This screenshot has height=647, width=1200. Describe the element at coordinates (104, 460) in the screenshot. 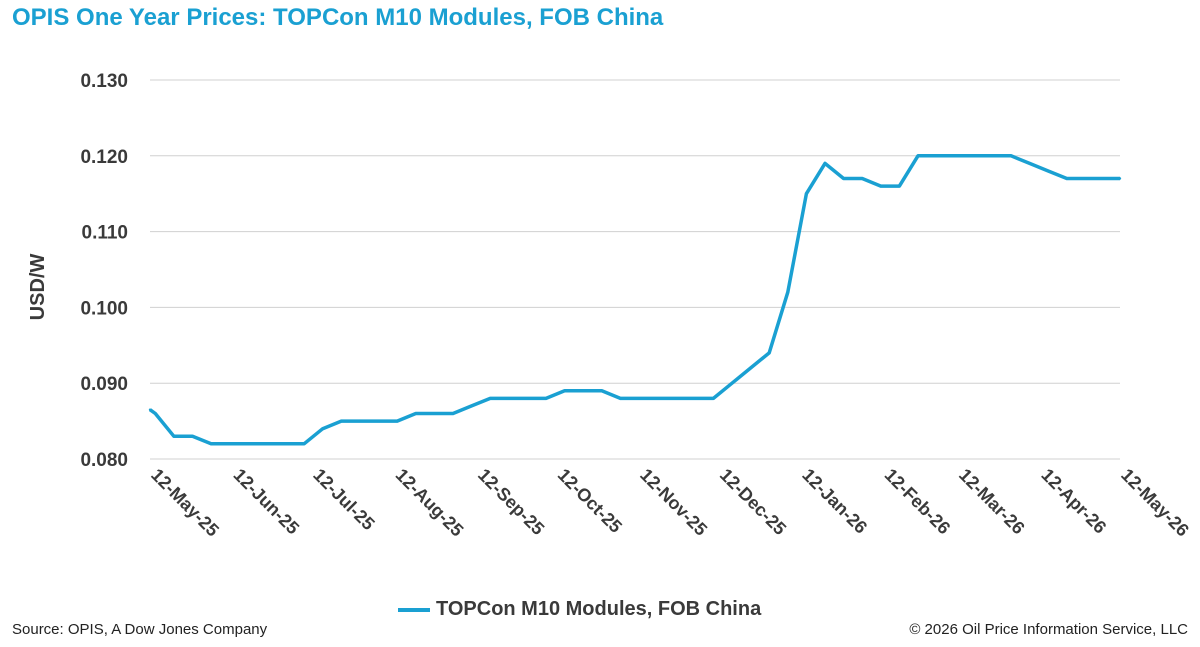

I see `y-tick-label: 0.080` at that location.